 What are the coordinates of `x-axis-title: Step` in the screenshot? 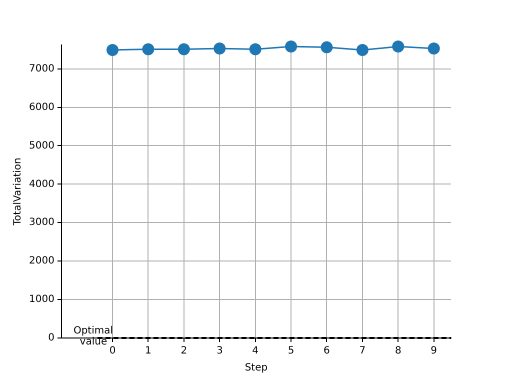 It's located at (256, 368).